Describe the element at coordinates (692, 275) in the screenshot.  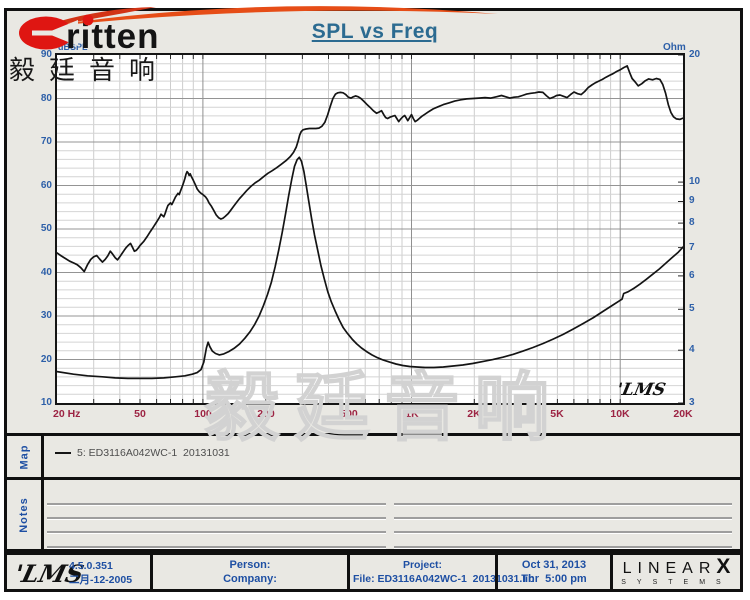
I see `right-axis-tick-6: 6` at that location.